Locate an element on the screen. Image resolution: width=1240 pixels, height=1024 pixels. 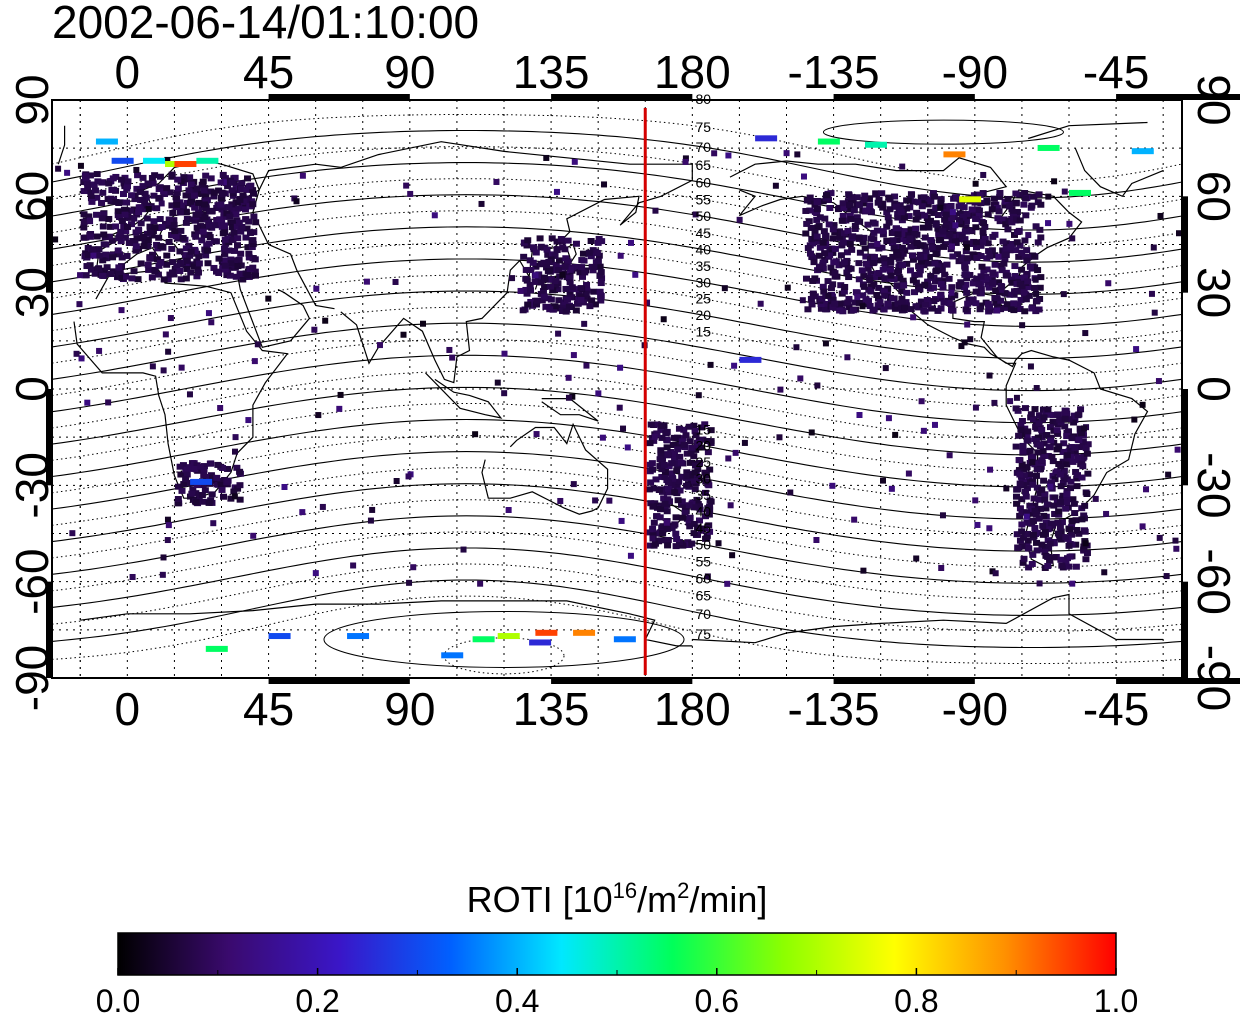
colorbar-tick-label: 0.6 is located at coordinates (717, 1001).